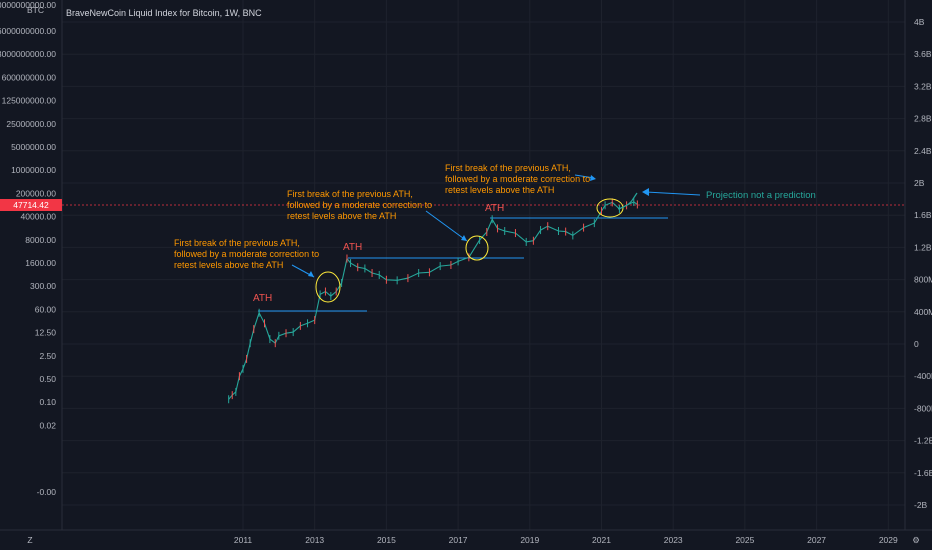 This screenshot has height=550, width=932. What do you see at coordinates (744, 540) in the screenshot?
I see `x-axis-tick-label: 2025` at bounding box center [744, 540].